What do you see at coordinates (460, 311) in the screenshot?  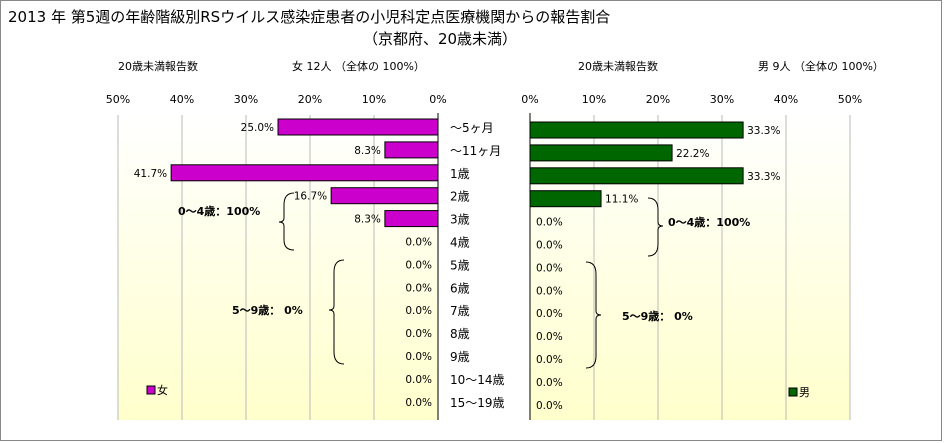 I see `category-label: 7歳` at bounding box center [460, 311].